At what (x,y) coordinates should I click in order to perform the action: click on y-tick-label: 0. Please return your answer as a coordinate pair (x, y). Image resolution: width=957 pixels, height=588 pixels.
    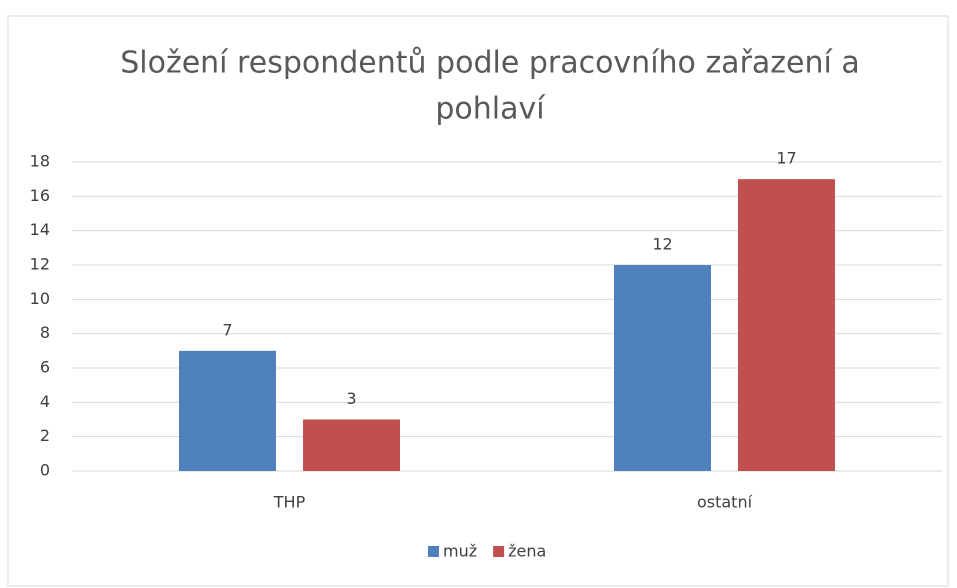
    Looking at the image, I should click on (45, 470).